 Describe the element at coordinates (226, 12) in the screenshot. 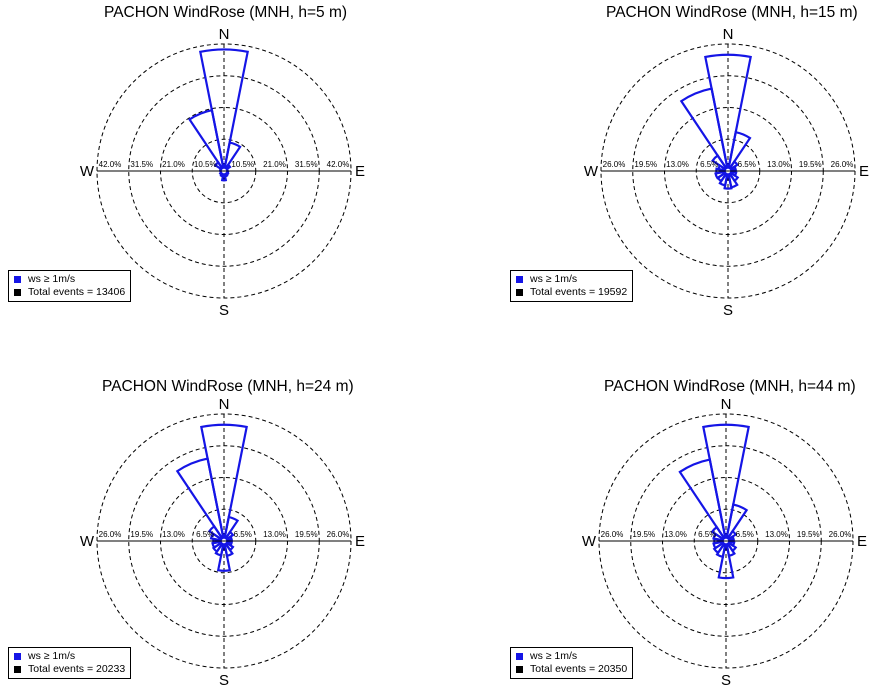

I see `chart-title: PACHON WindRose (MNH, h=5 m)` at that location.